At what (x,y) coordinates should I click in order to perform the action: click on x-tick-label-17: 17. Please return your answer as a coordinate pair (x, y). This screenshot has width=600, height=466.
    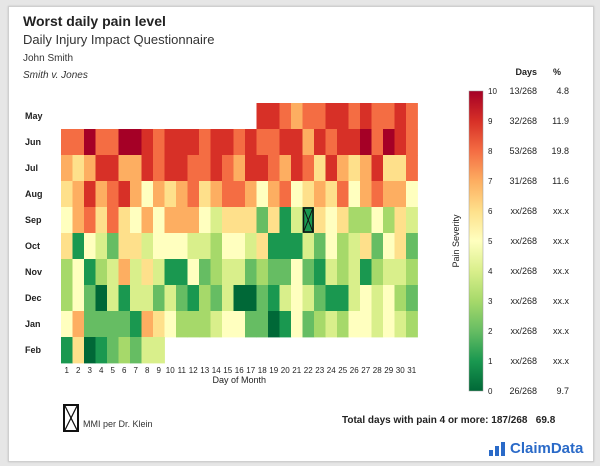
    Looking at the image, I should click on (250, 370).